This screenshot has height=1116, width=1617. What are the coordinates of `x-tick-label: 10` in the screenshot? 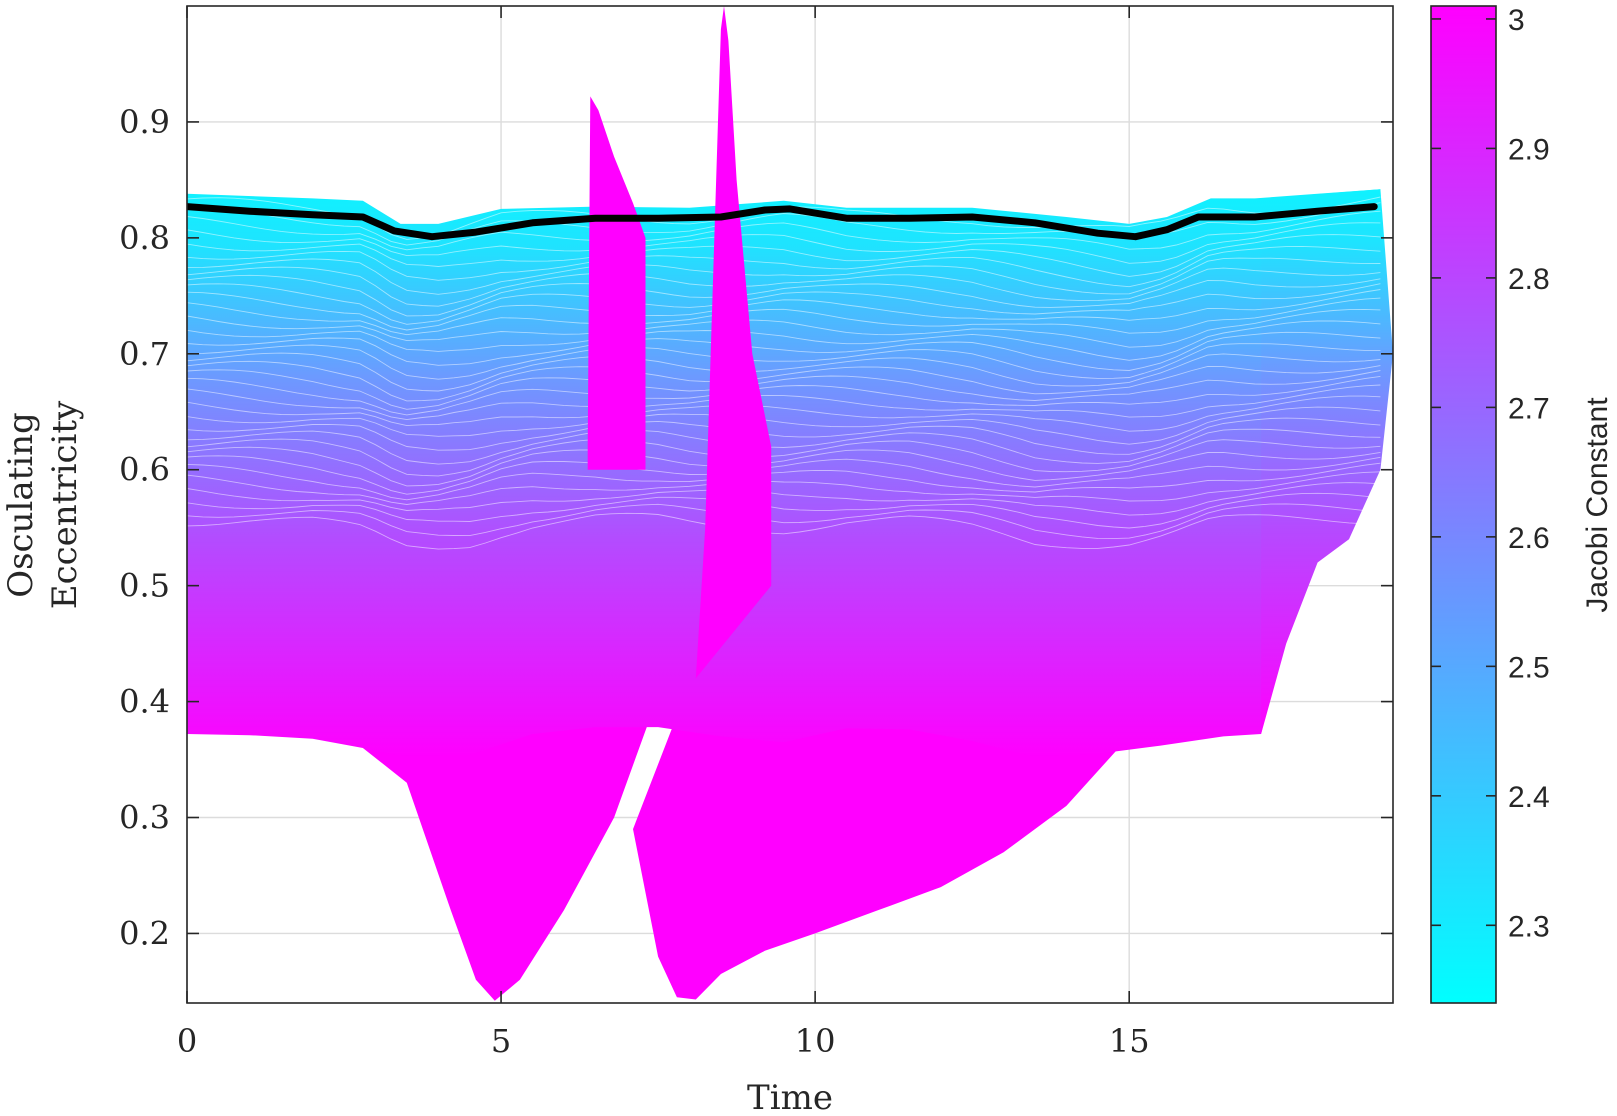 It's located at (815, 1041).